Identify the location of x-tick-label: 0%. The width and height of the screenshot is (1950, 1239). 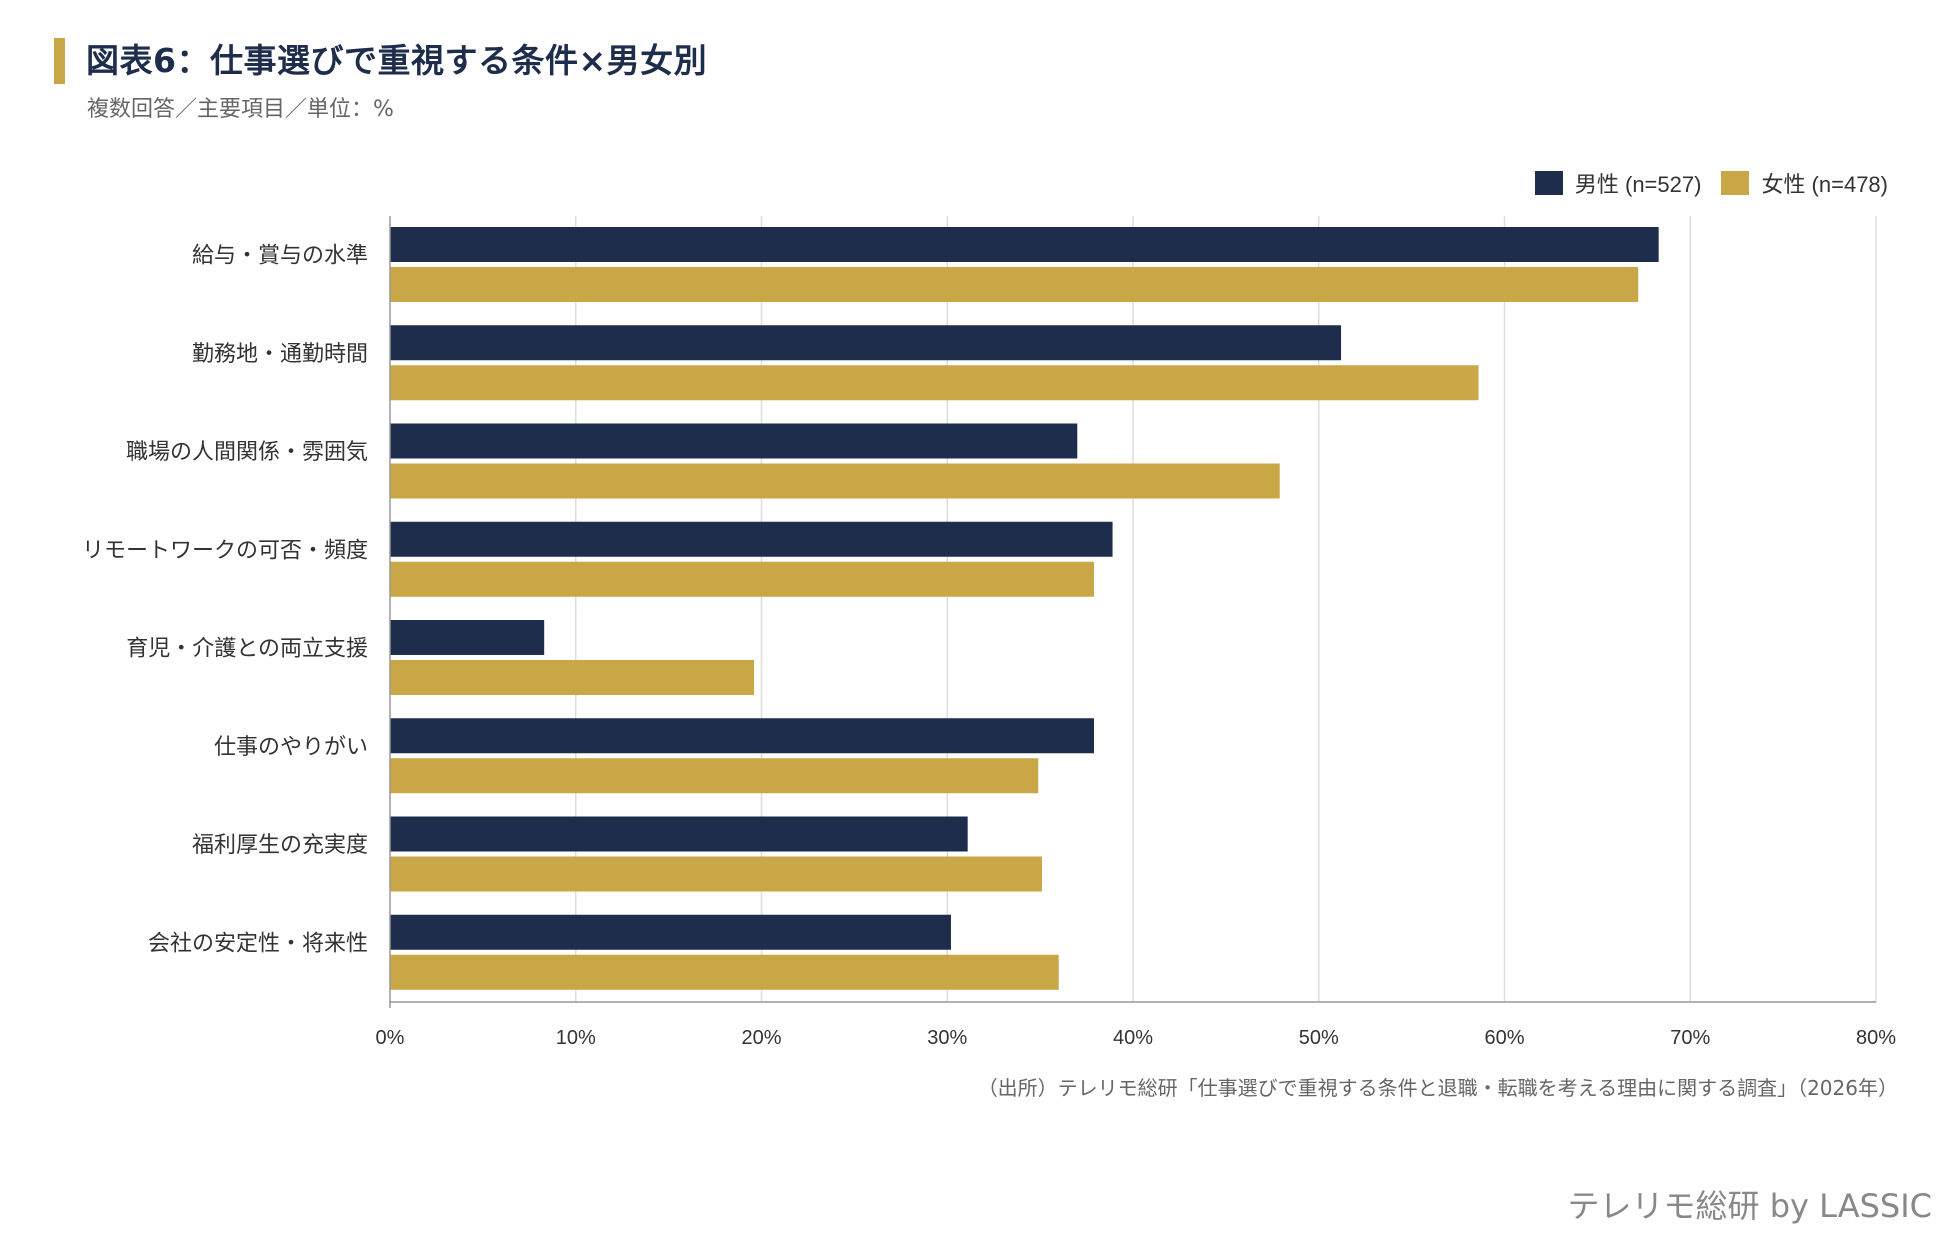
(390, 1038).